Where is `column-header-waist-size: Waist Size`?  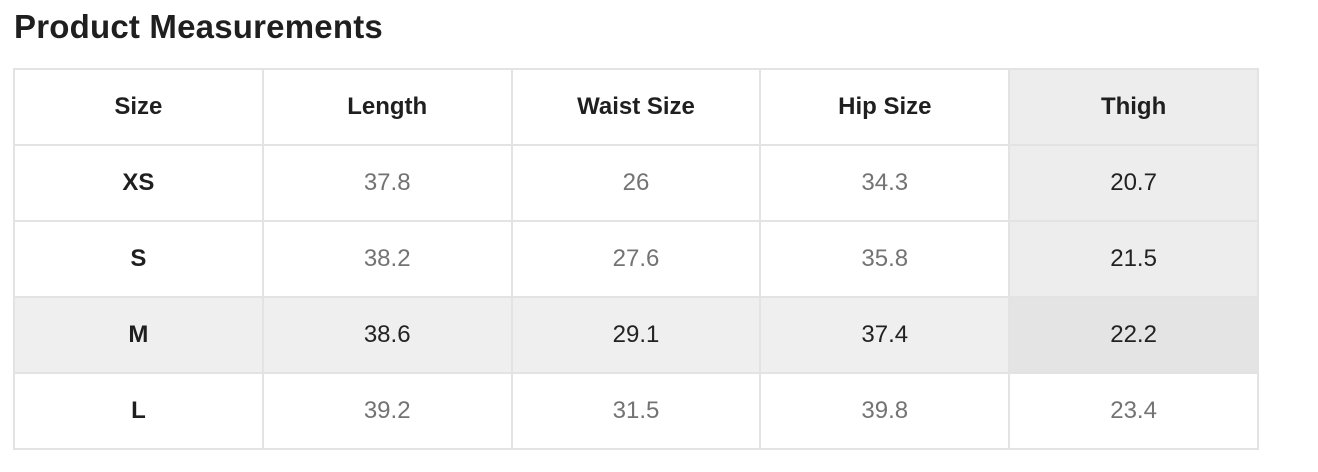 column-header-waist-size: Waist Size is located at coordinates (636, 107).